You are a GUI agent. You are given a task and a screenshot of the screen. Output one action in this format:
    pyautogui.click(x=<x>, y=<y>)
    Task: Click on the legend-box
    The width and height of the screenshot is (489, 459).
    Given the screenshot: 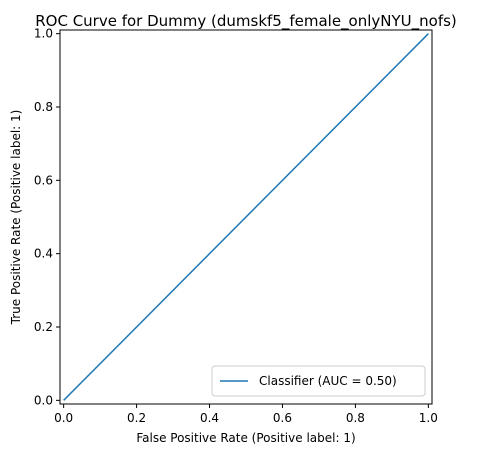 What is the action you would take?
    pyautogui.click(x=318, y=381)
    